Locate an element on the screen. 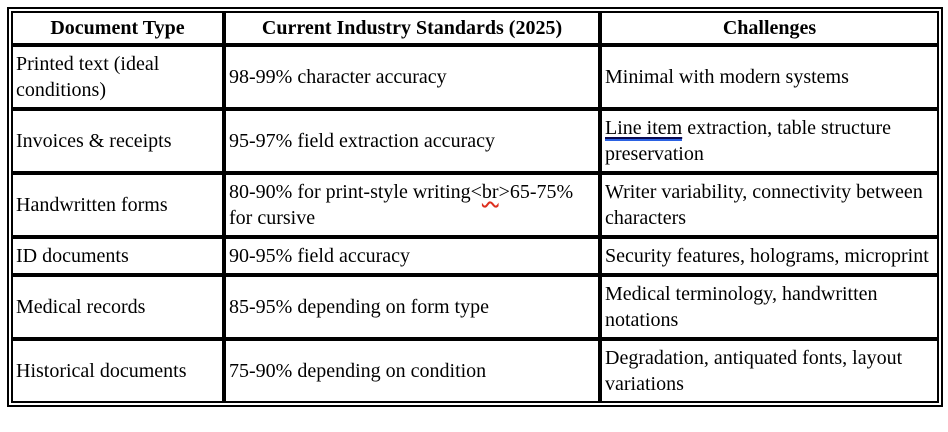 The width and height of the screenshot is (948, 432). cell-standard-text: 80-90% for print-style writing< is located at coordinates (355, 192).